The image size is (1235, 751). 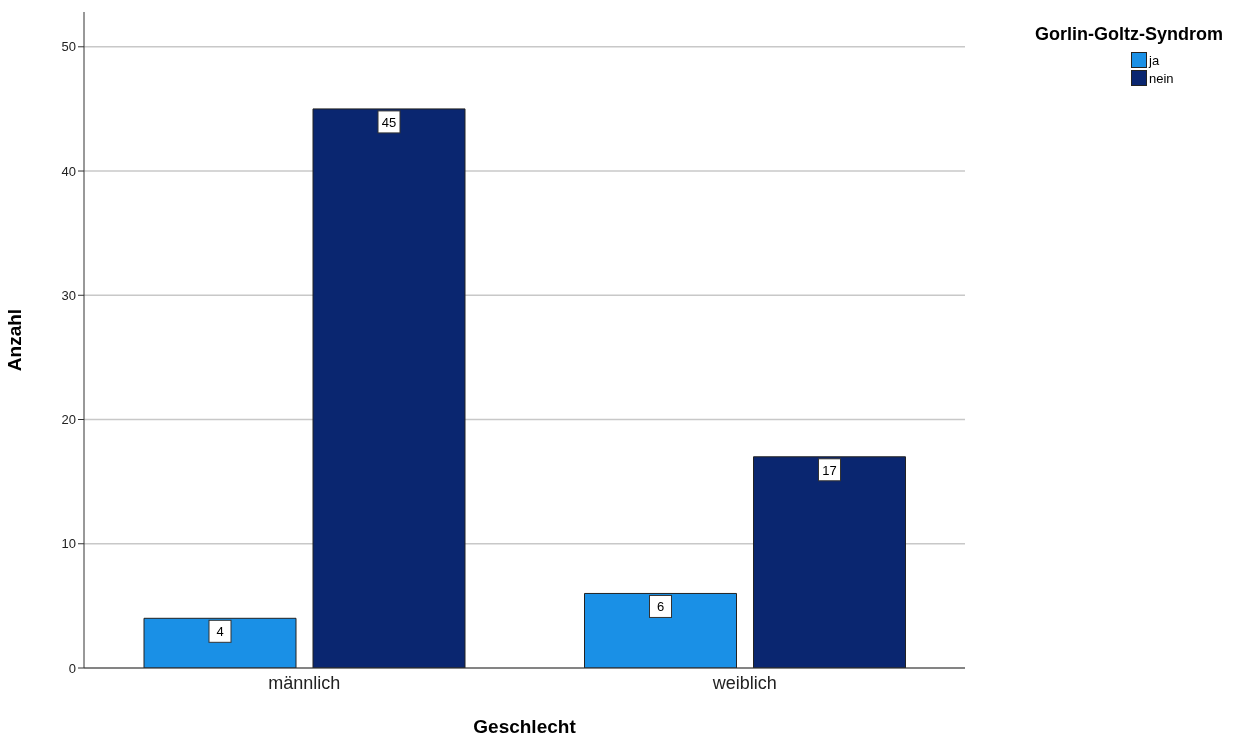 I want to click on y-tick-label: 0, so click(x=72, y=668).